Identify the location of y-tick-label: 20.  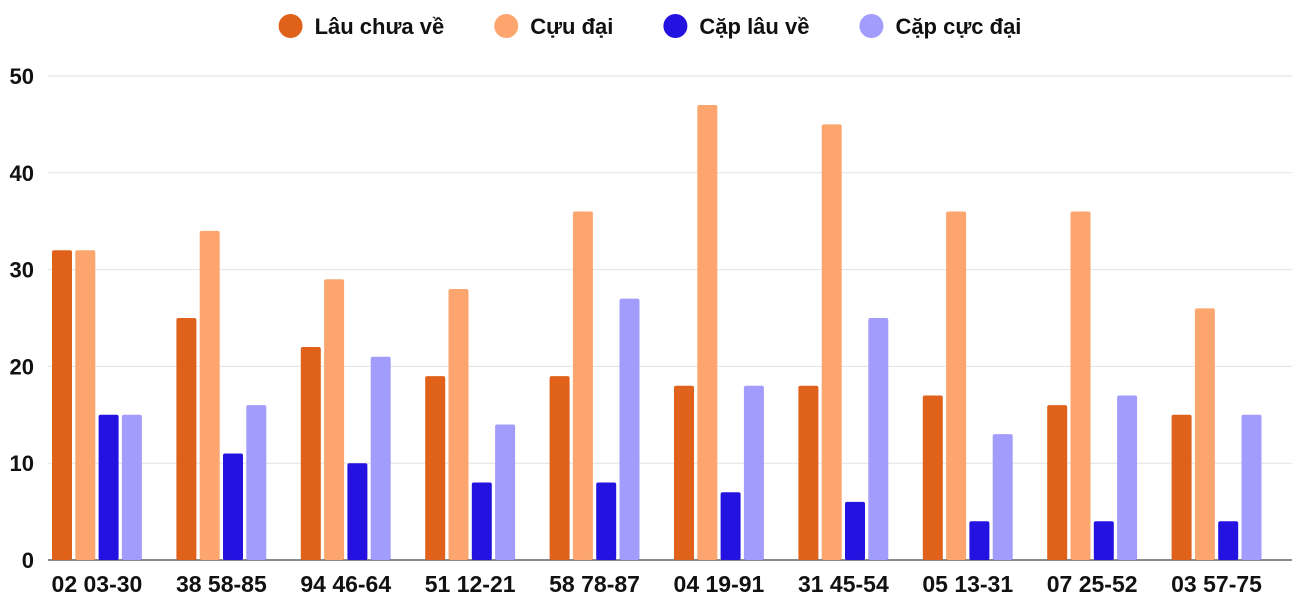
(22, 366).